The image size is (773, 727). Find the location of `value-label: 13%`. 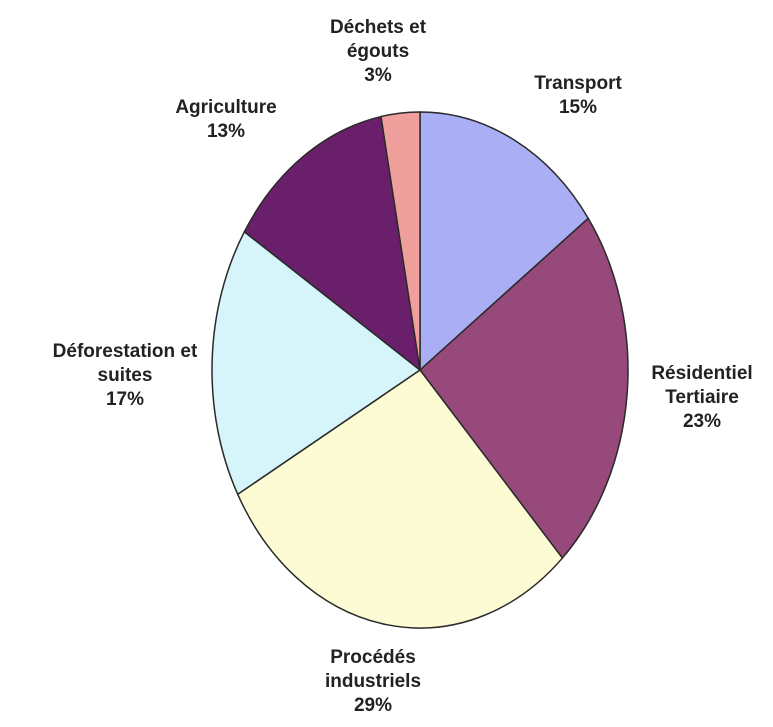

value-label: 13% is located at coordinates (226, 131).